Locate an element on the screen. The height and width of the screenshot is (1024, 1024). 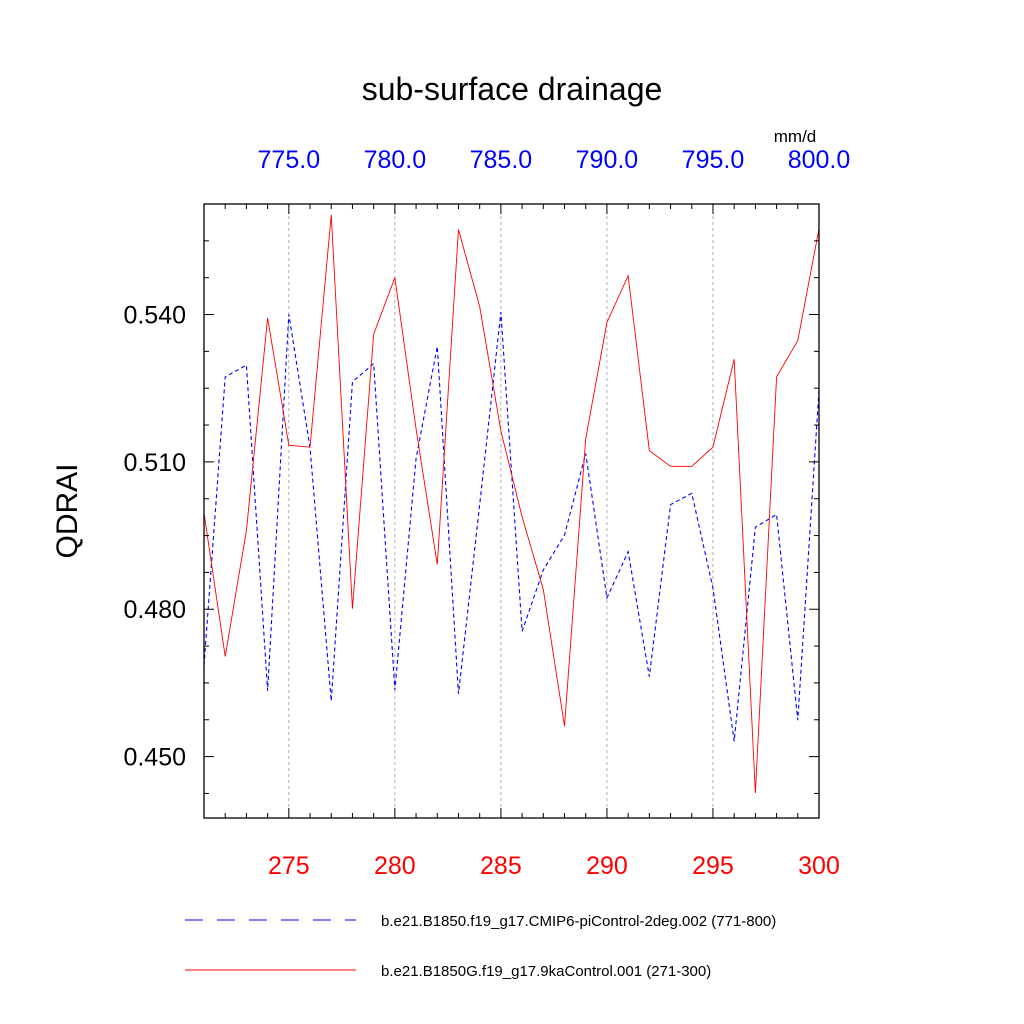
top-tick-label: 785.0 is located at coordinates (501, 160).